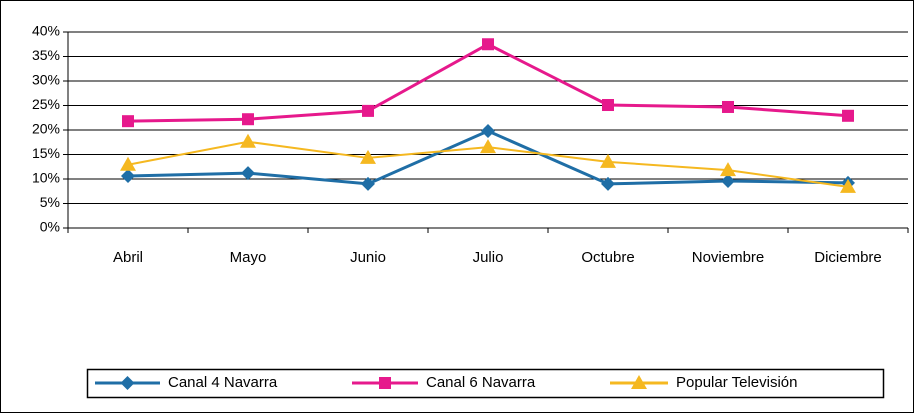 Image resolution: width=914 pixels, height=413 pixels. I want to click on x-tick-label: Octubre, so click(607, 257).